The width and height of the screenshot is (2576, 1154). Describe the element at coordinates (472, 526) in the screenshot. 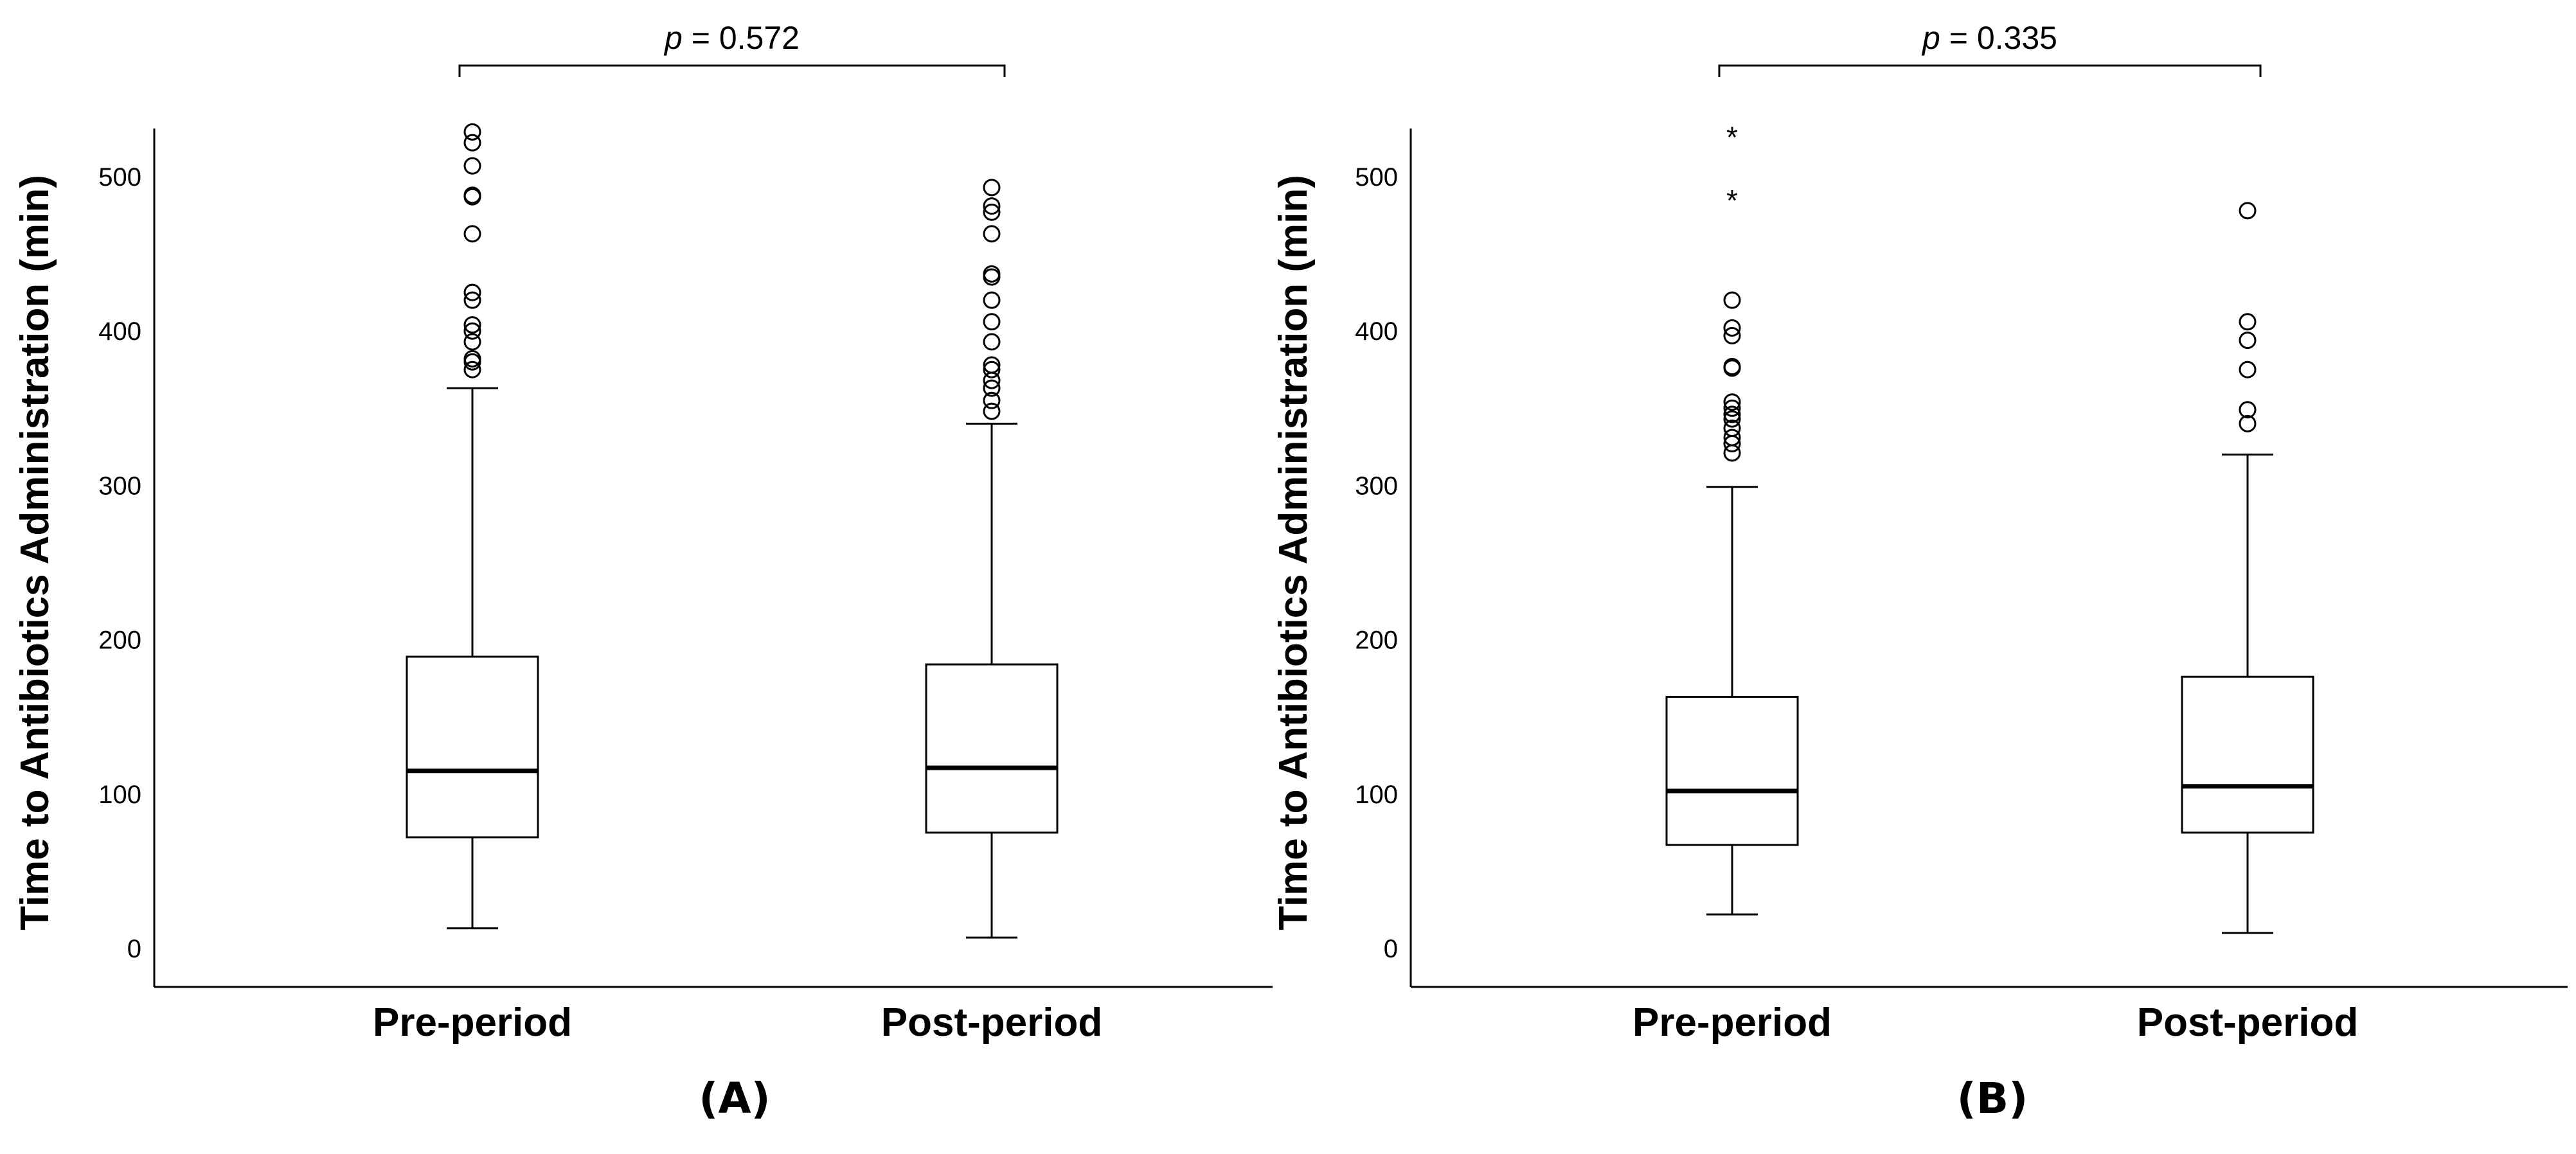

I see `box-group-pre-period` at that location.